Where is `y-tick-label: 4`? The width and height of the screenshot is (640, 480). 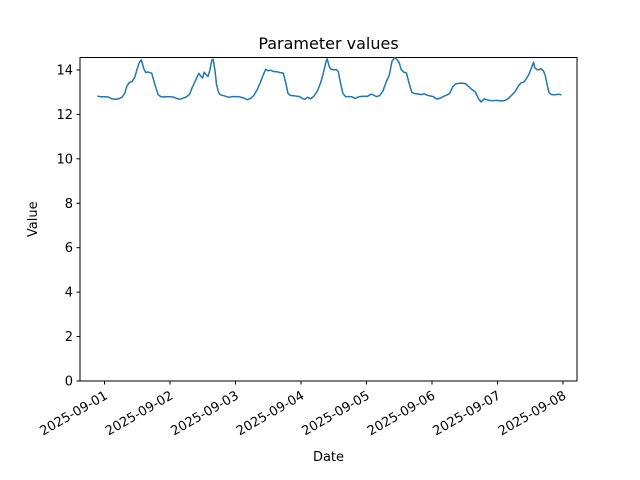
y-tick-label: 4 is located at coordinates (69, 293).